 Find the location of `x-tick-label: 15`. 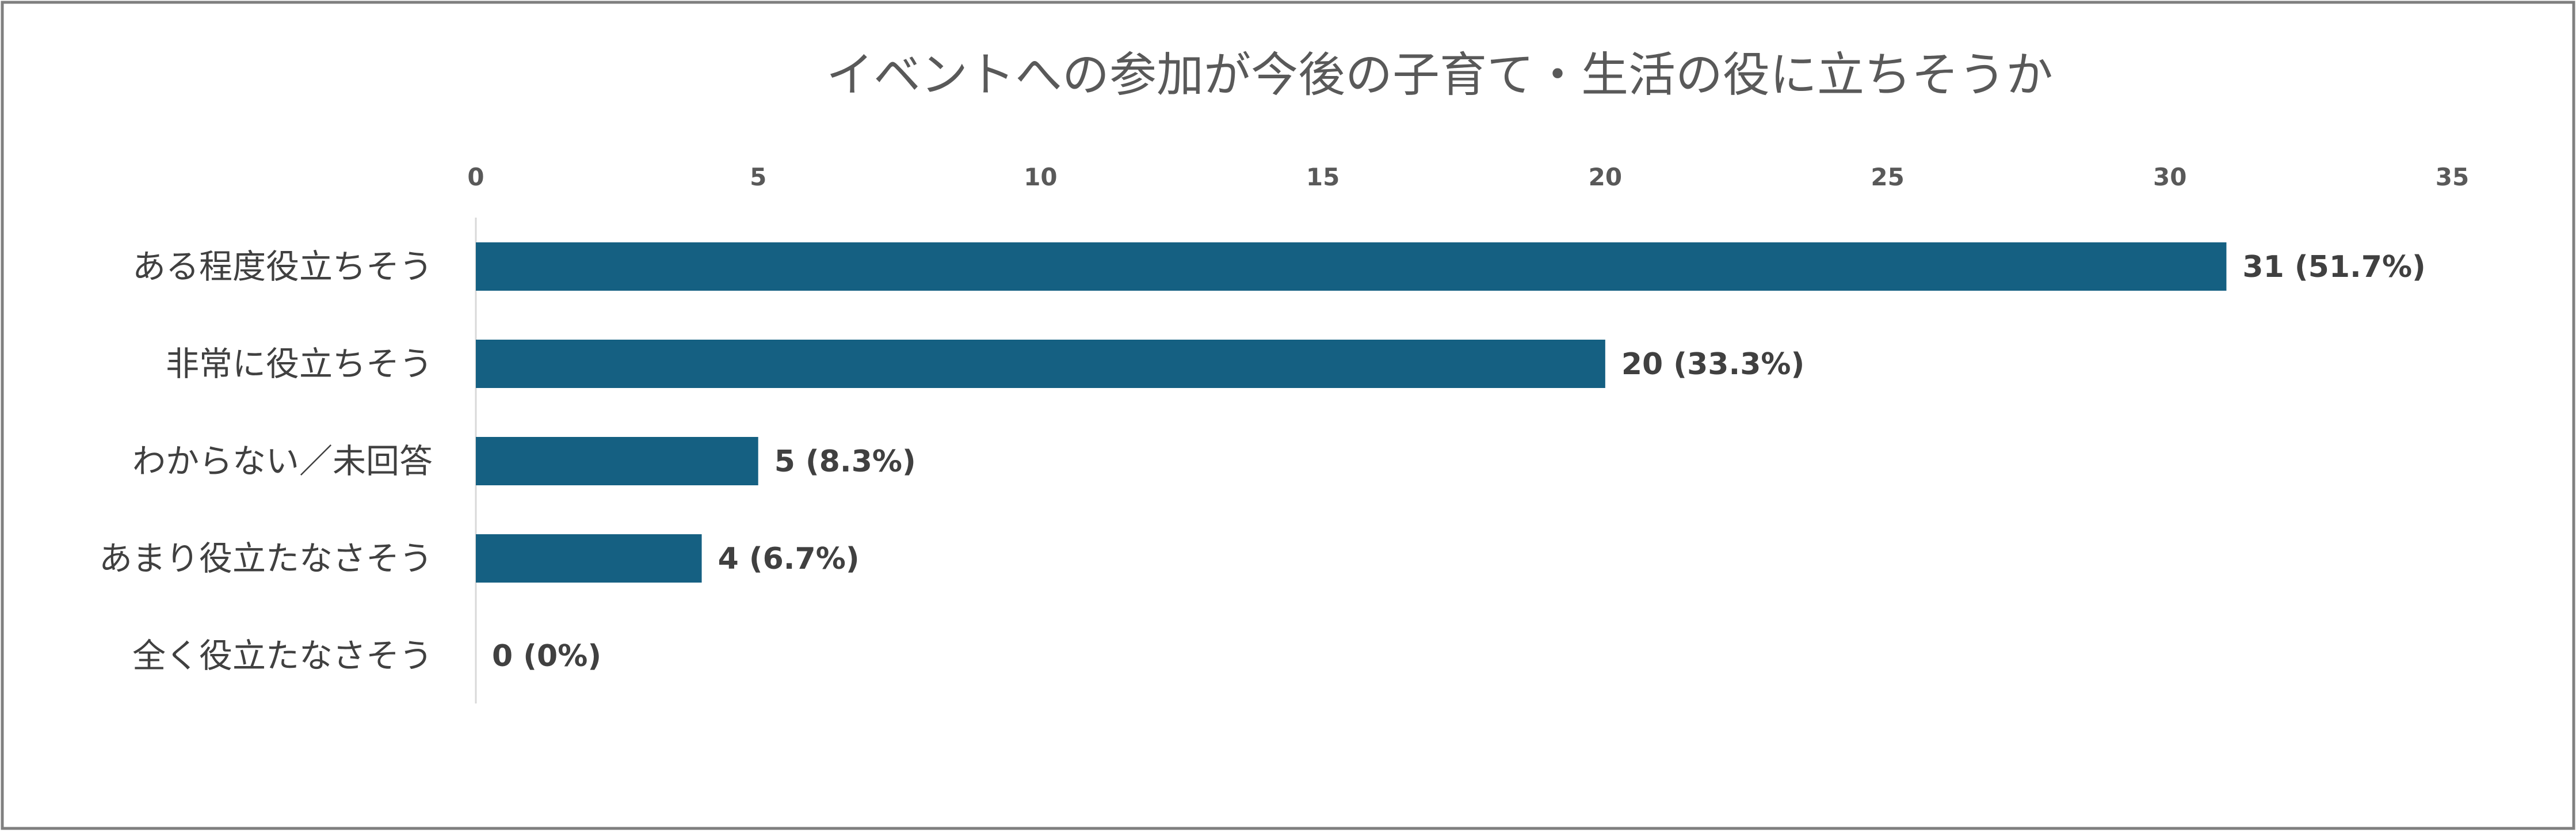

x-tick-label: 15 is located at coordinates (1322, 177).